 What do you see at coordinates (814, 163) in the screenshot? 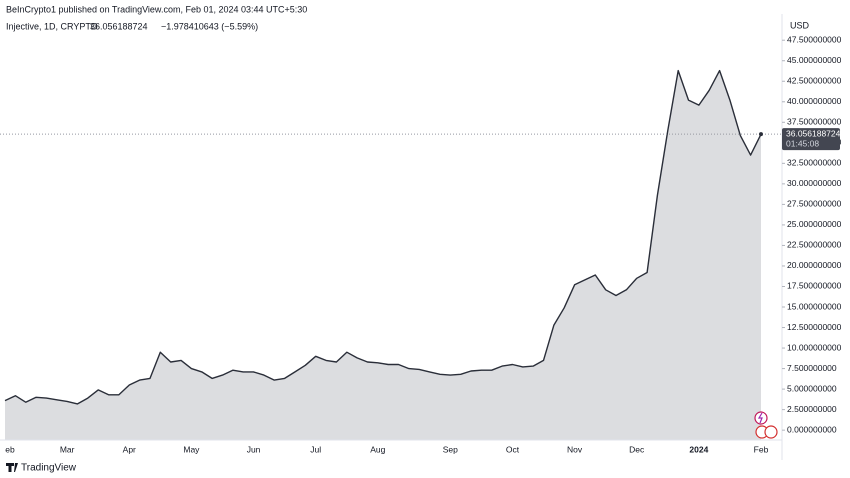
I see `y-tick-label: 32.500000000` at bounding box center [814, 163].